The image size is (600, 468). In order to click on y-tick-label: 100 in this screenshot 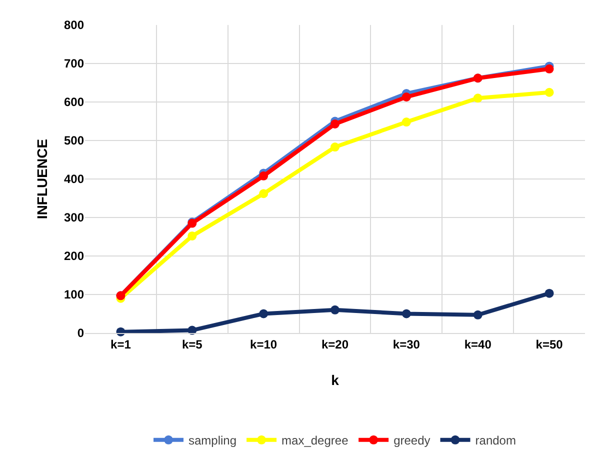, I will do `click(74, 295)`.